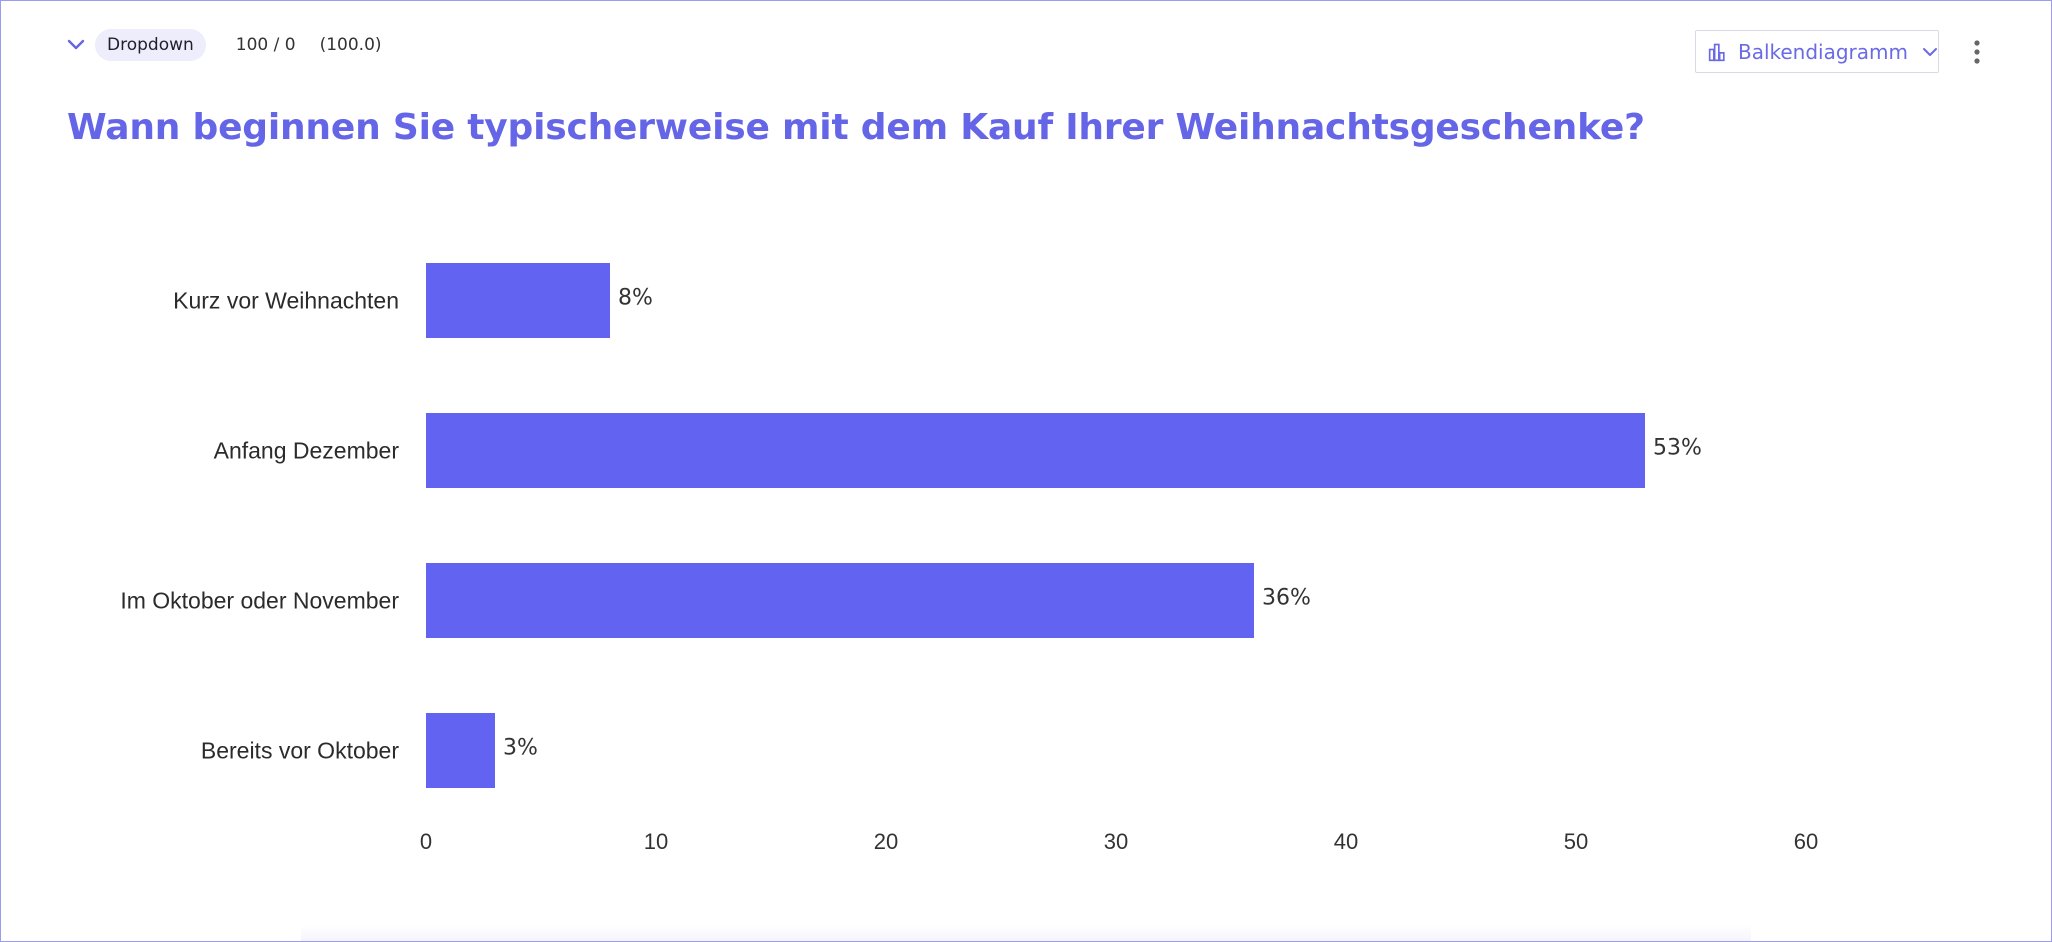  What do you see at coordinates (300, 751) in the screenshot?
I see `category-label: Bereits vor Oktober` at bounding box center [300, 751].